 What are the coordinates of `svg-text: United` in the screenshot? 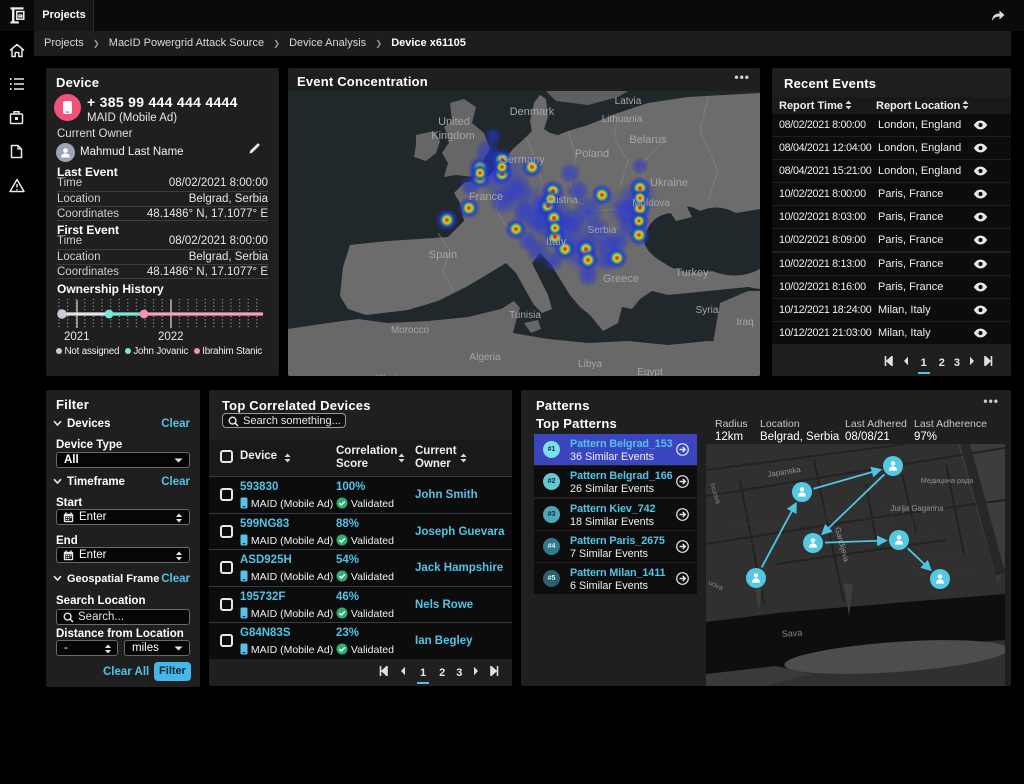 It's located at (454, 122).